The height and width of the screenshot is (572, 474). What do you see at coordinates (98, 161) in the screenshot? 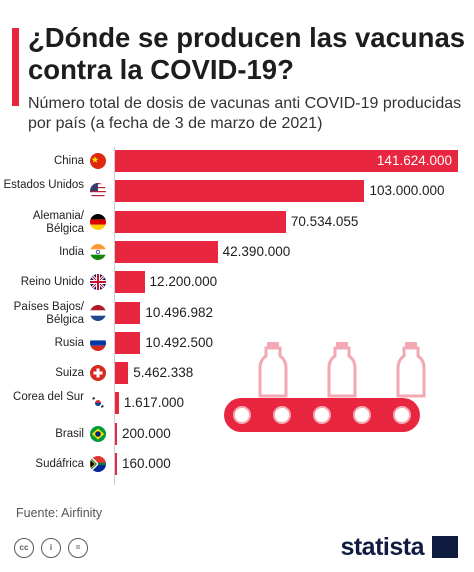
I see `china-flag-icon` at bounding box center [98, 161].